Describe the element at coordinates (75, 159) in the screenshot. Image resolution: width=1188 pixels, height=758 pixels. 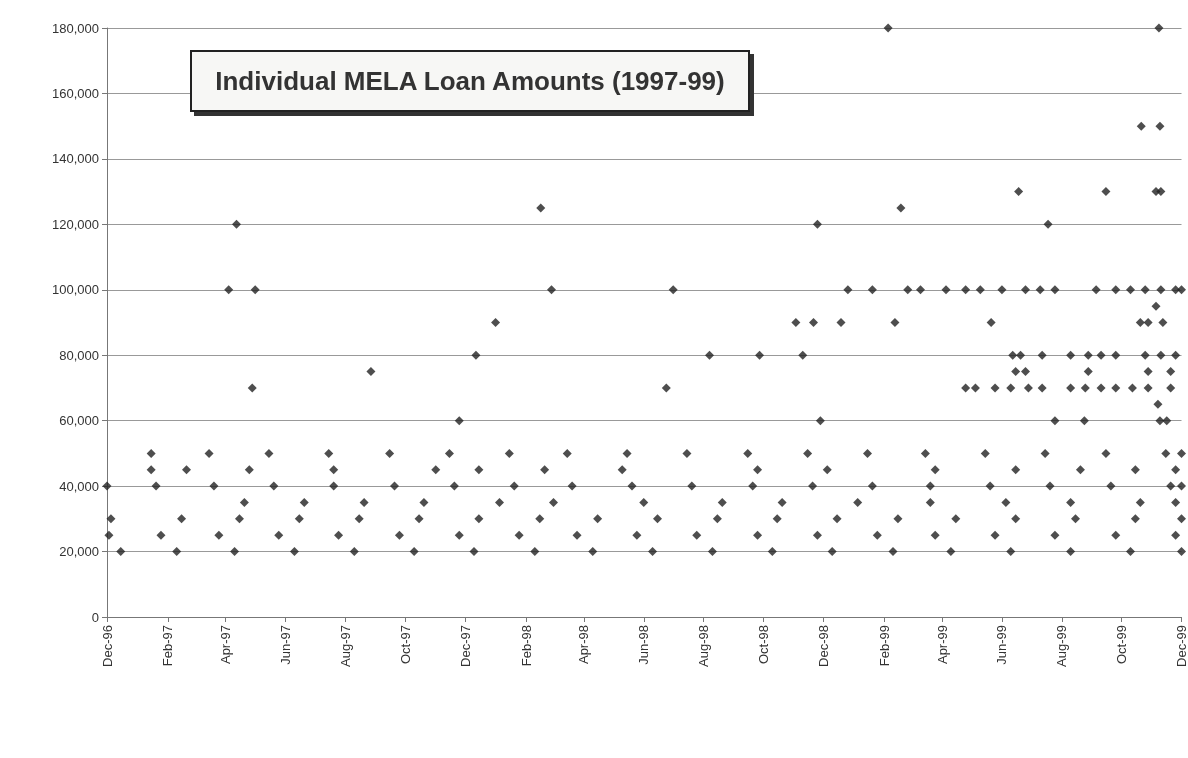
I see `y-tick-label: 140,000` at that location.